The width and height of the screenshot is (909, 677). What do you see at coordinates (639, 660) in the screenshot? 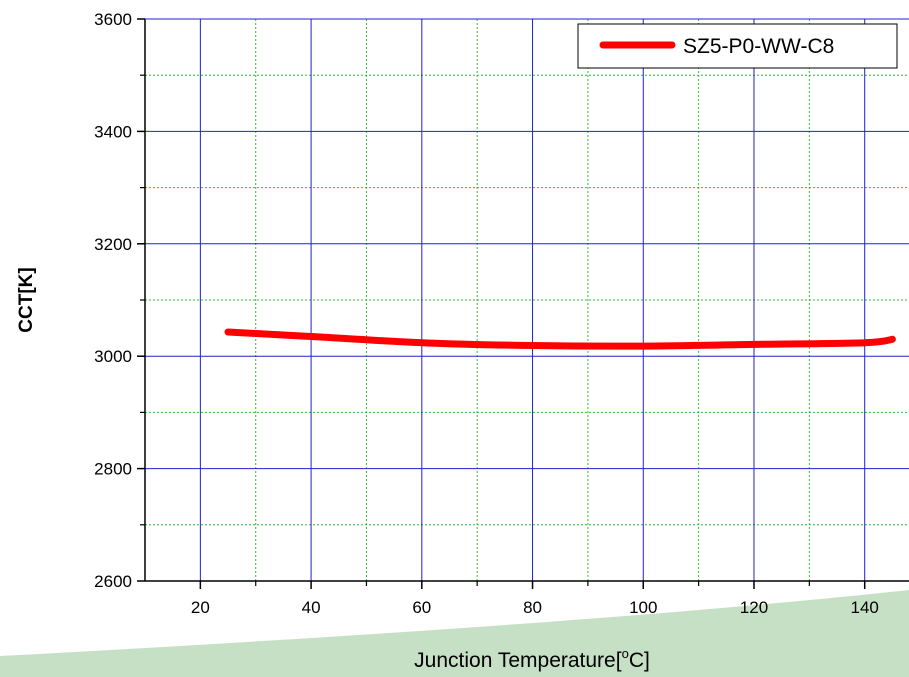
I see `x-axis-title-suffix: C]` at bounding box center [639, 660].